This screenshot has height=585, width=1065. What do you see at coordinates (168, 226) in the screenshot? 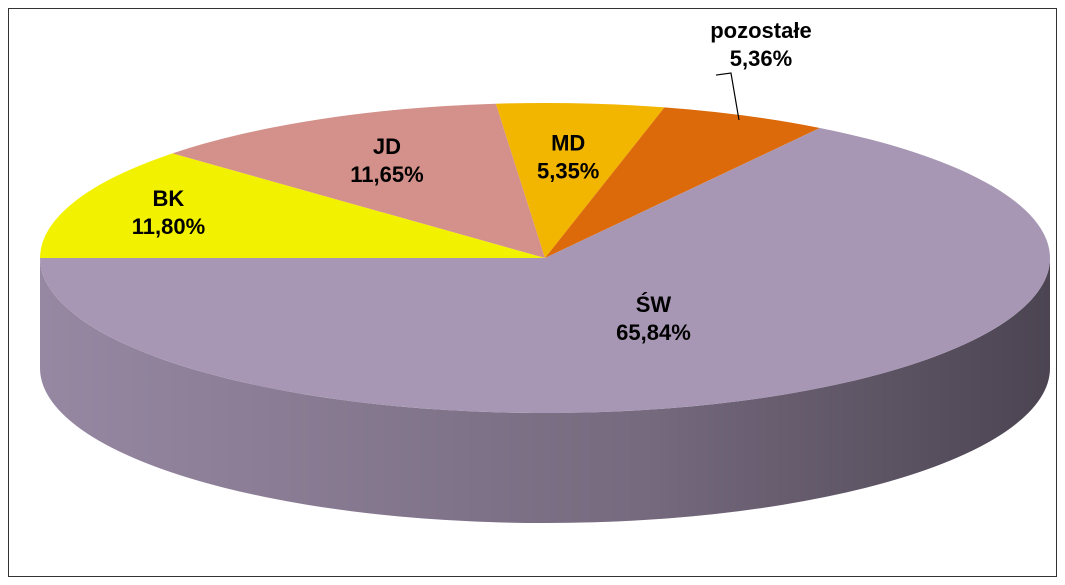
I see `slice-value-label: 11,80%` at bounding box center [168, 226].